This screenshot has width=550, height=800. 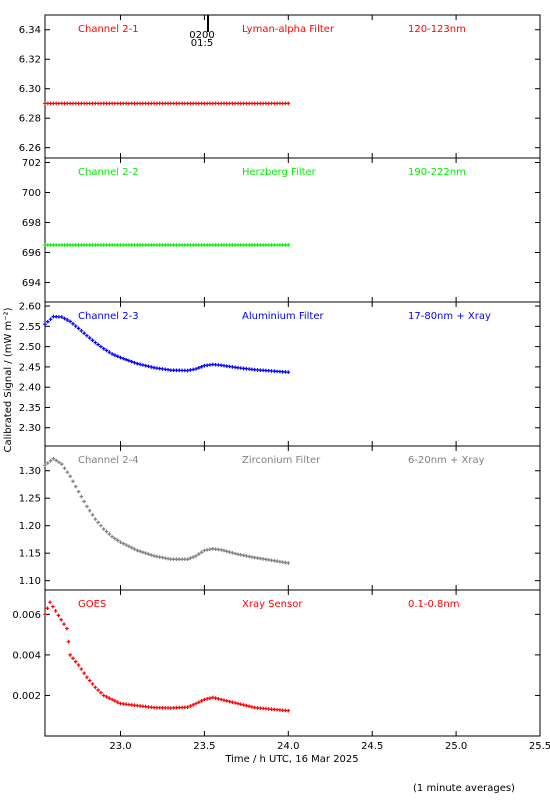 I want to click on y-tick-label: 2.50, so click(x=30, y=347).